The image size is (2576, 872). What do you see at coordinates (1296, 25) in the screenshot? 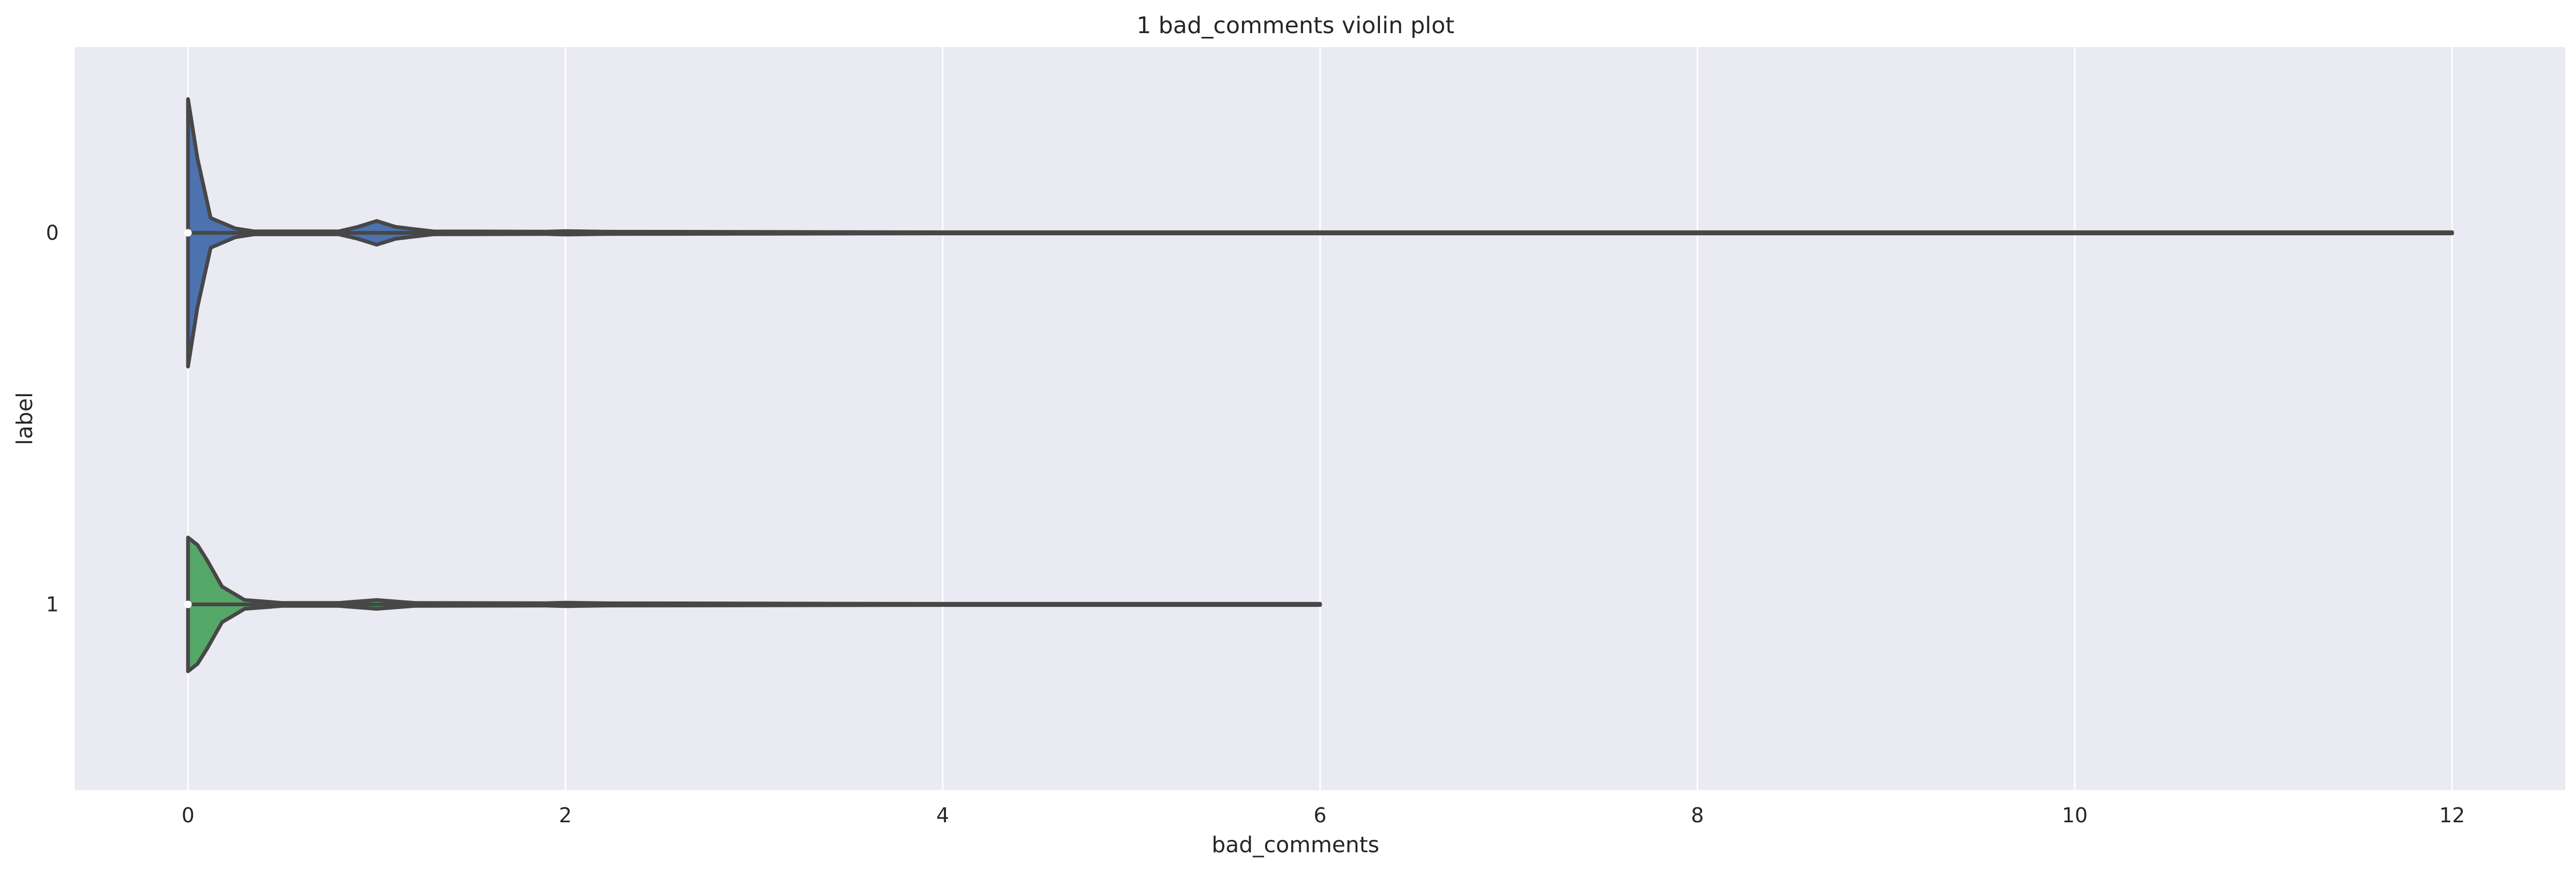
I see `chart-title: 1 bad_comments violin plot` at bounding box center [1296, 25].